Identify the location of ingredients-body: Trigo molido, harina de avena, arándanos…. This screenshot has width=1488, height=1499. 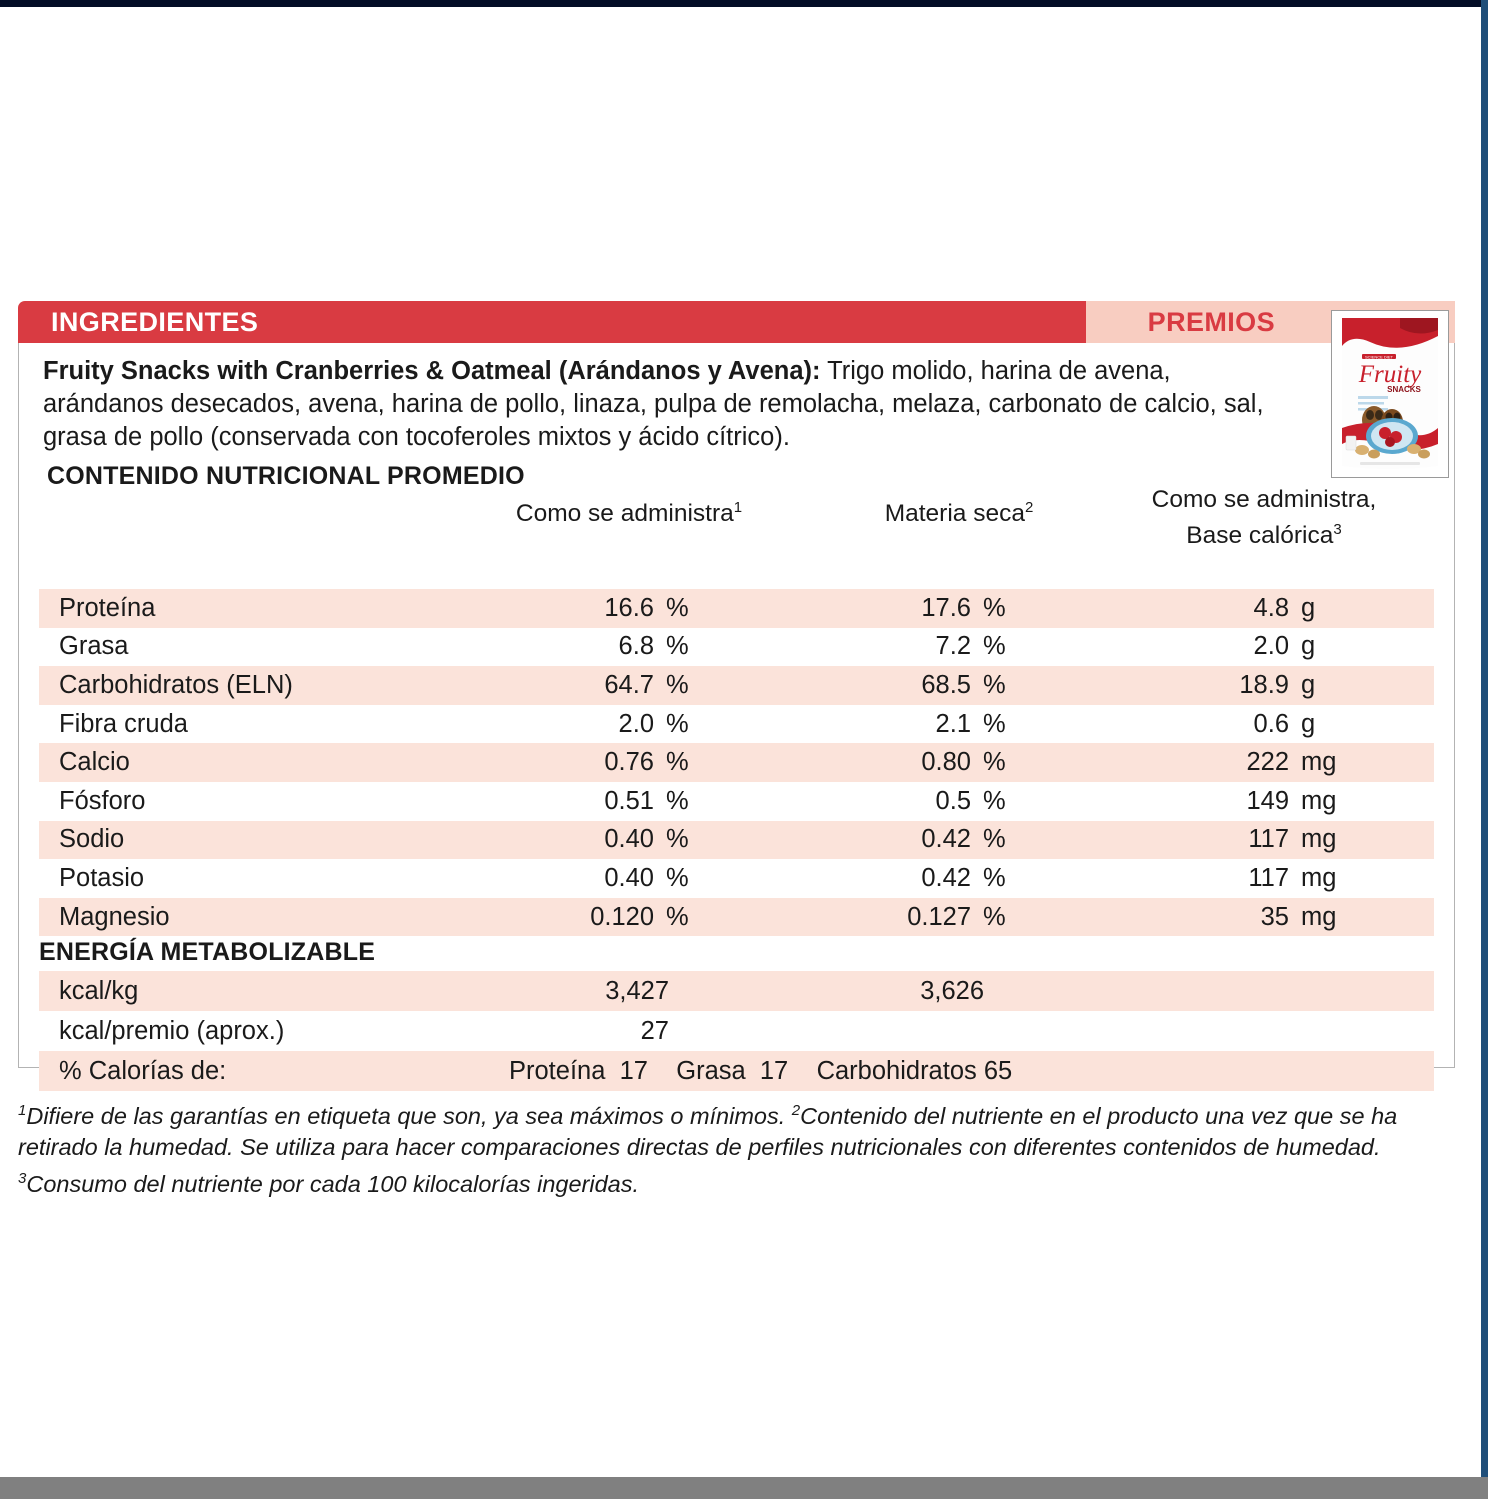
(653, 404).